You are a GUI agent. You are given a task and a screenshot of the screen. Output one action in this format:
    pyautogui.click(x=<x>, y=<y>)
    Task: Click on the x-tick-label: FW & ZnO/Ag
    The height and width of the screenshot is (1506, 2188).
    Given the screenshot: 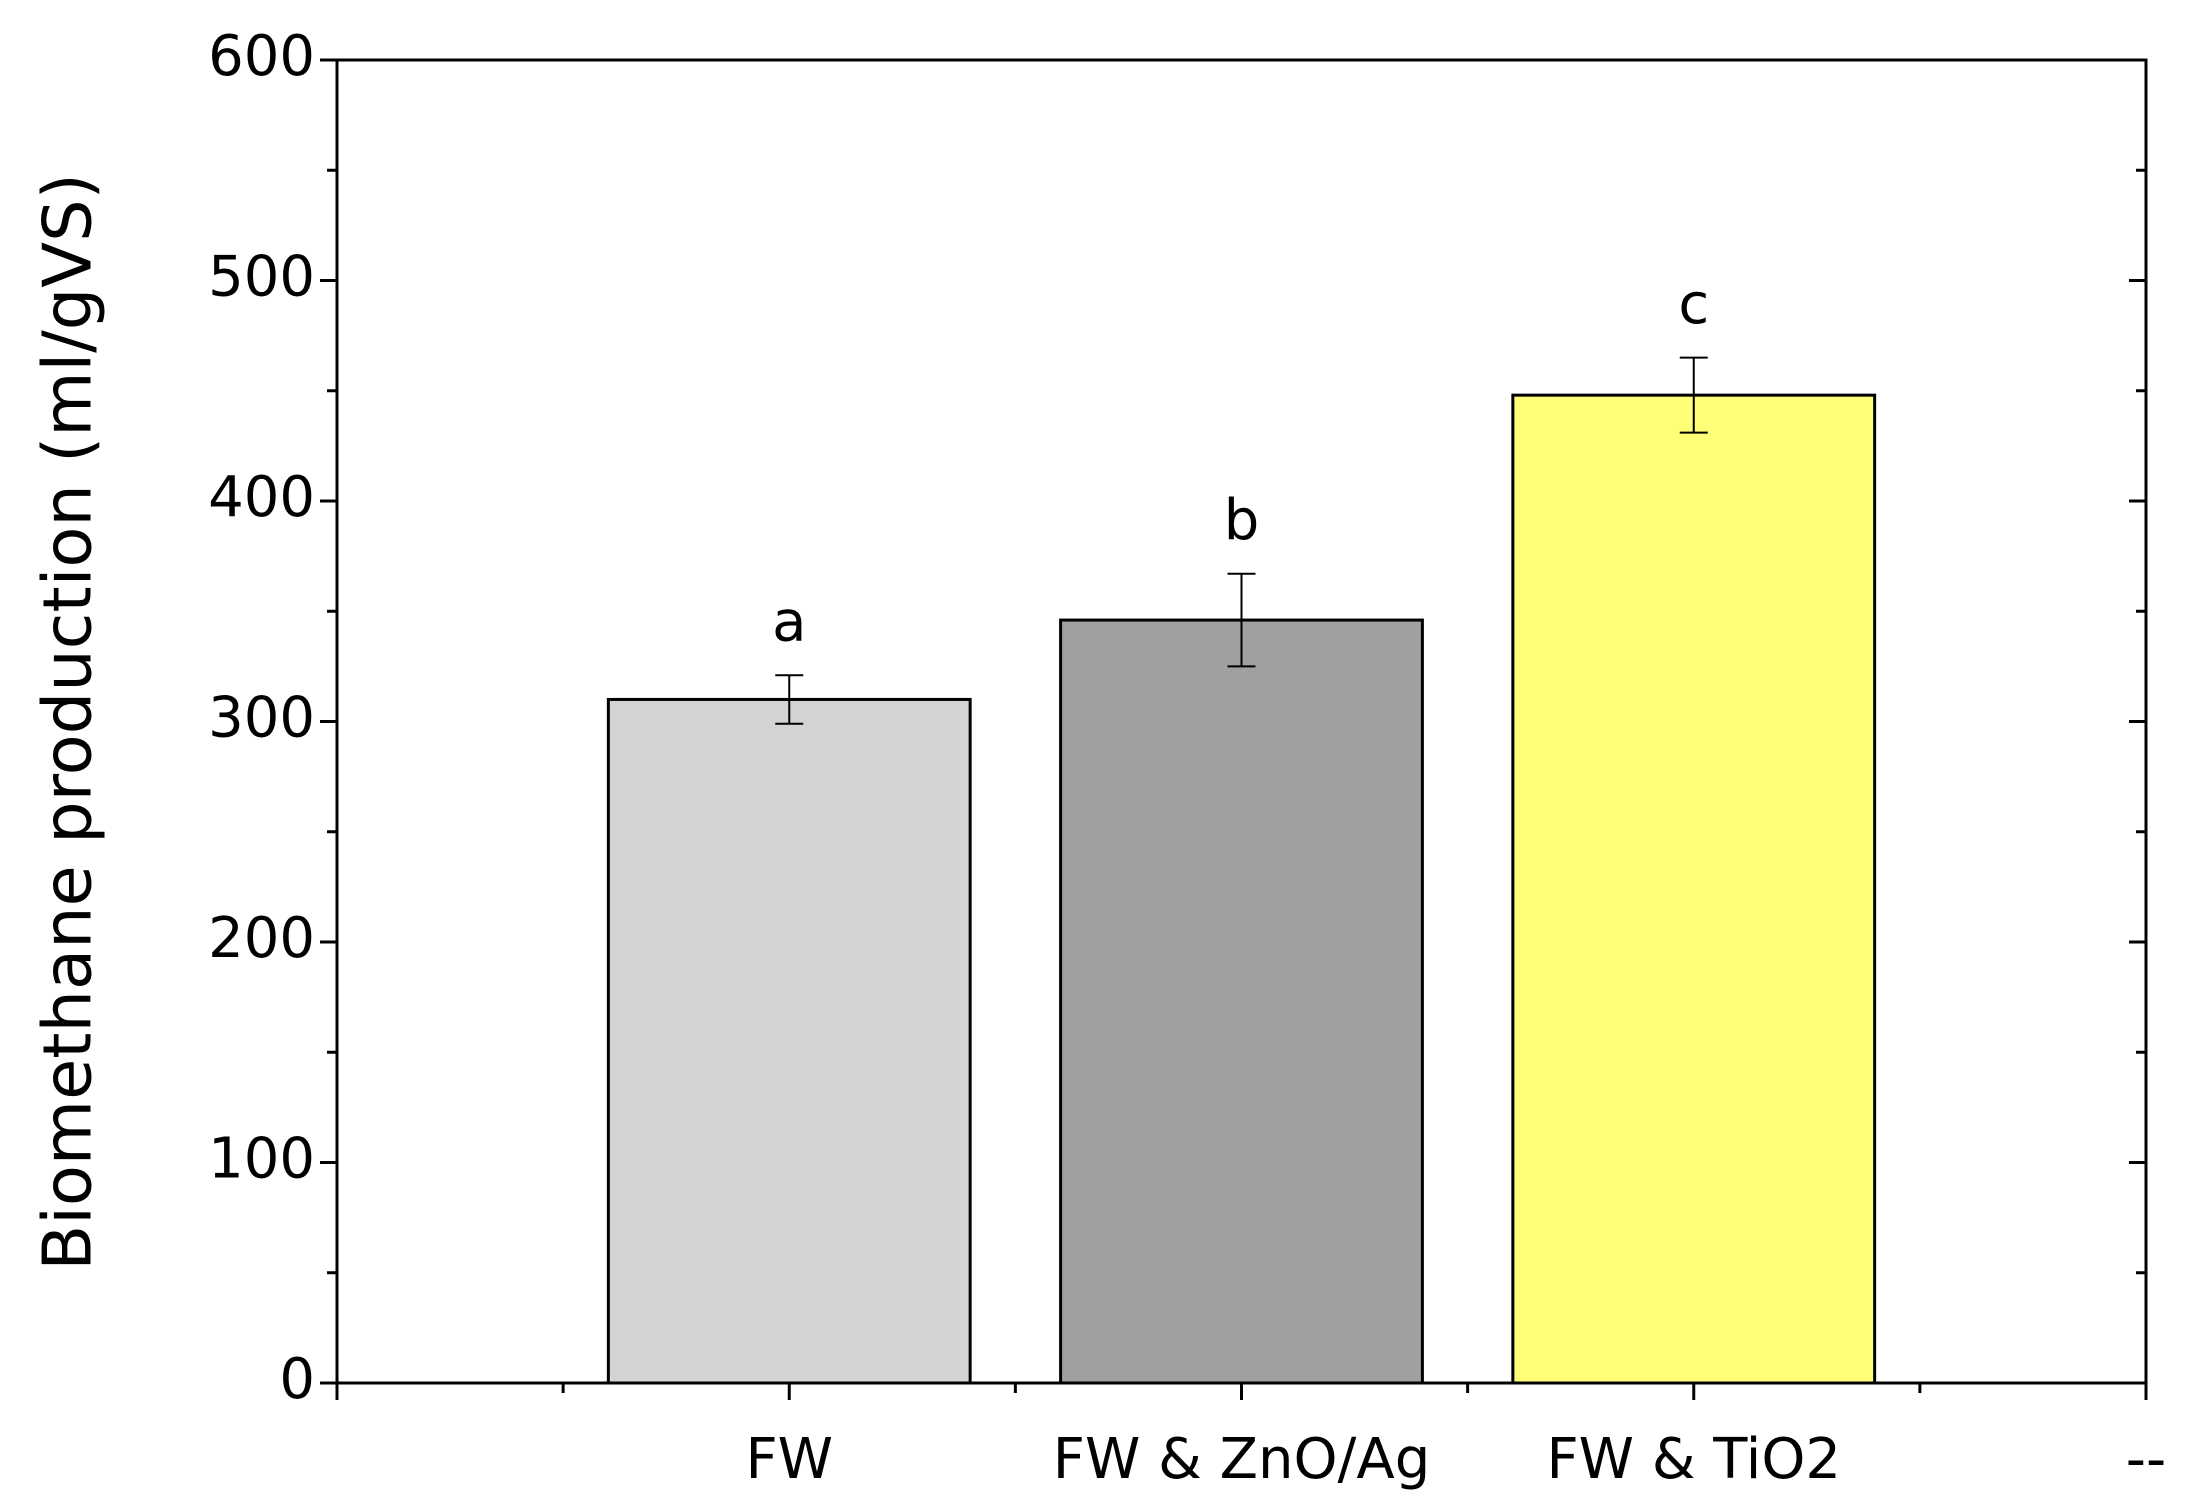 What is the action you would take?
    pyautogui.click(x=1242, y=1459)
    